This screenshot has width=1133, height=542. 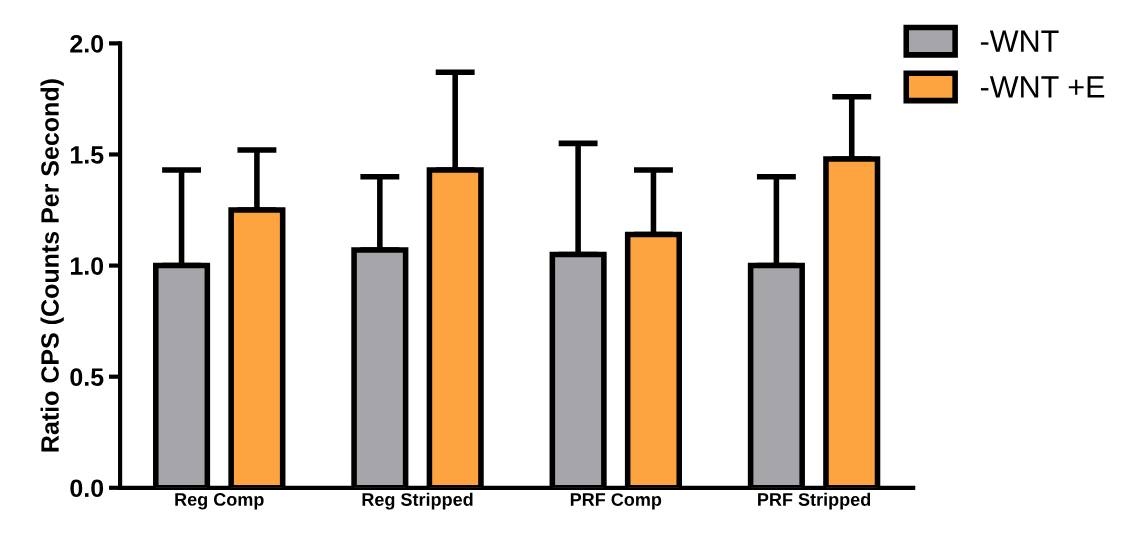 What do you see at coordinates (52, 265) in the screenshot?
I see `y-axis-title: Ratio CPS (Counts Per Second)` at bounding box center [52, 265].